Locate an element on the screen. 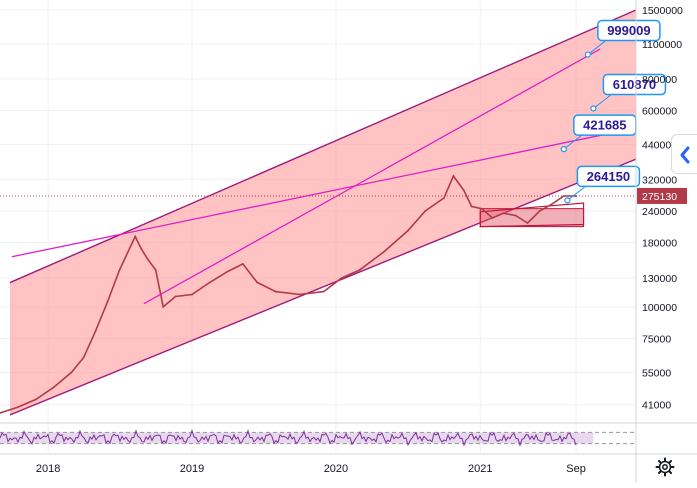 The width and height of the screenshot is (697, 488). rsi-line is located at coordinates (288, 438).